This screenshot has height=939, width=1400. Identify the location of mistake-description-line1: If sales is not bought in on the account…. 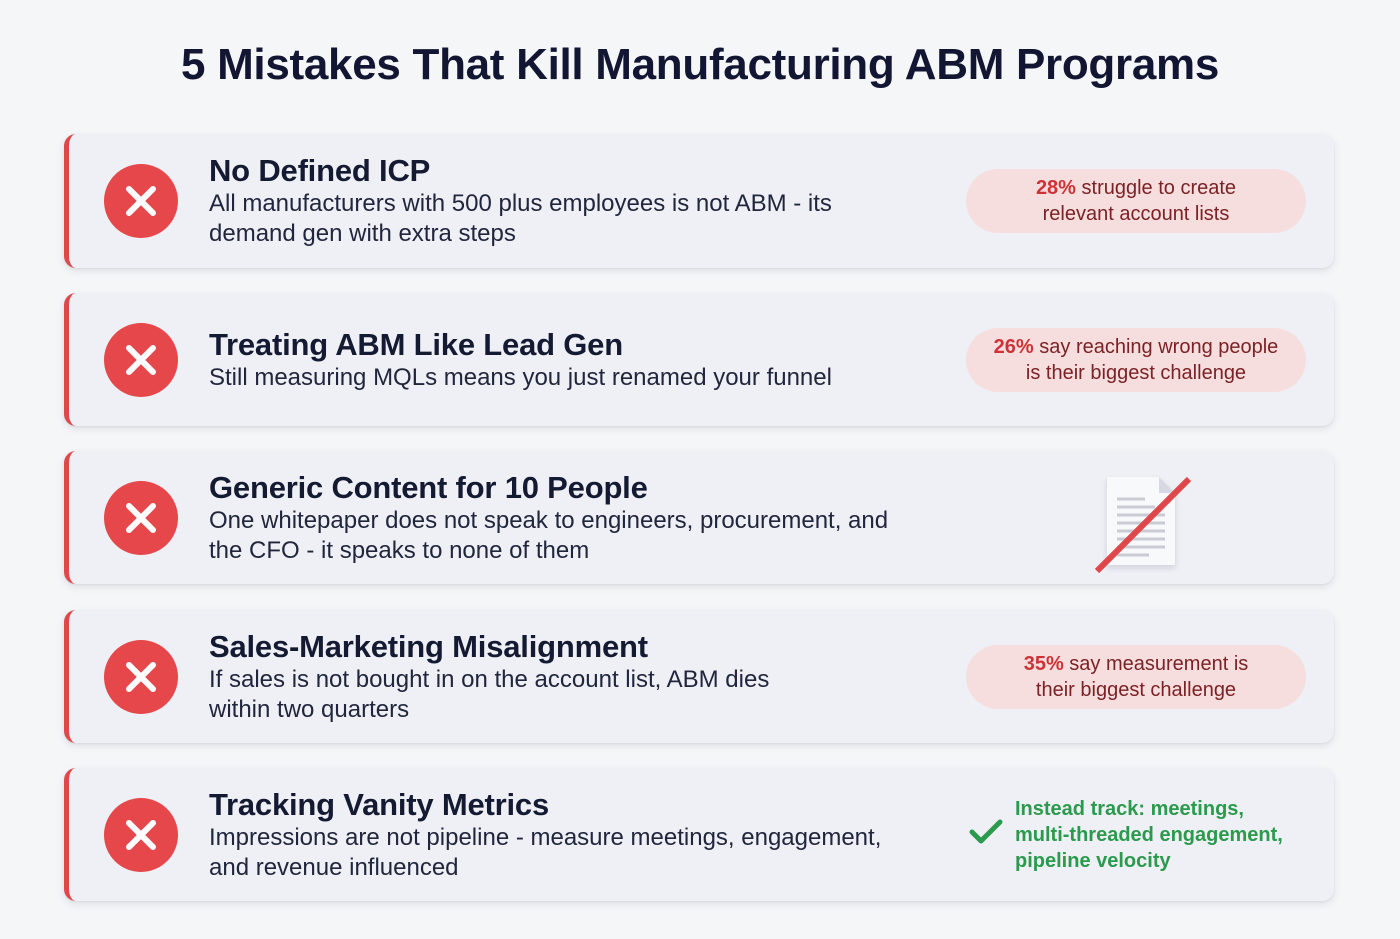
(489, 679).